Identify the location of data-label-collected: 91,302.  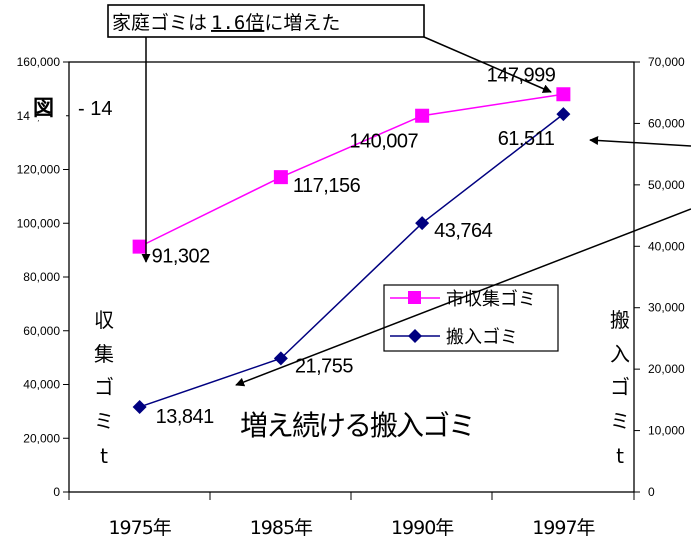
(181, 257).